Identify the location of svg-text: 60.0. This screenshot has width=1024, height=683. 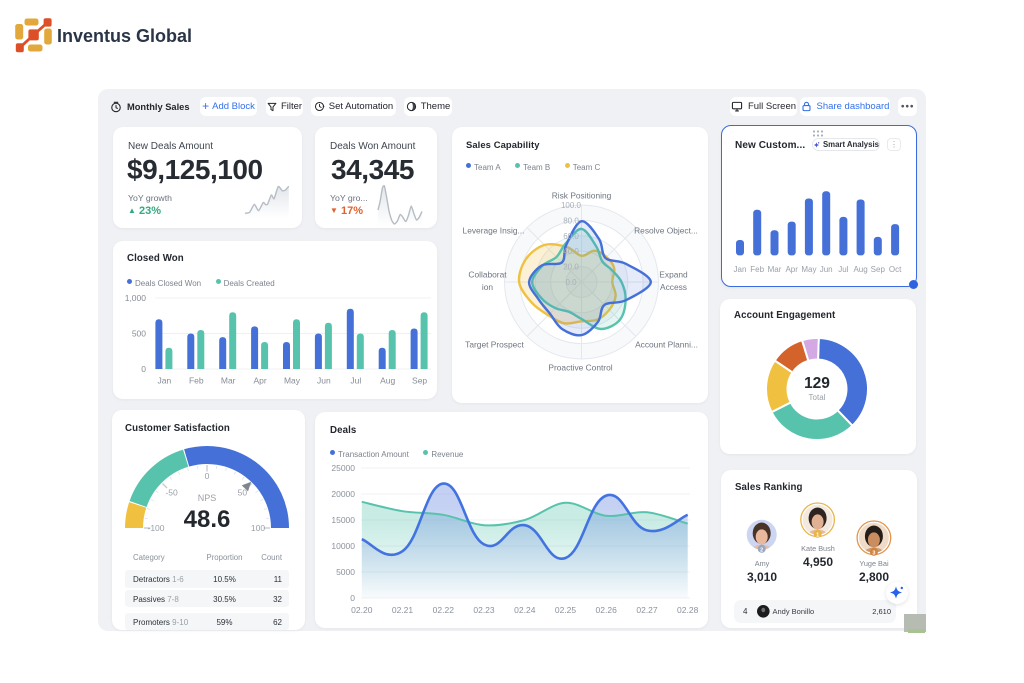
(571, 236).